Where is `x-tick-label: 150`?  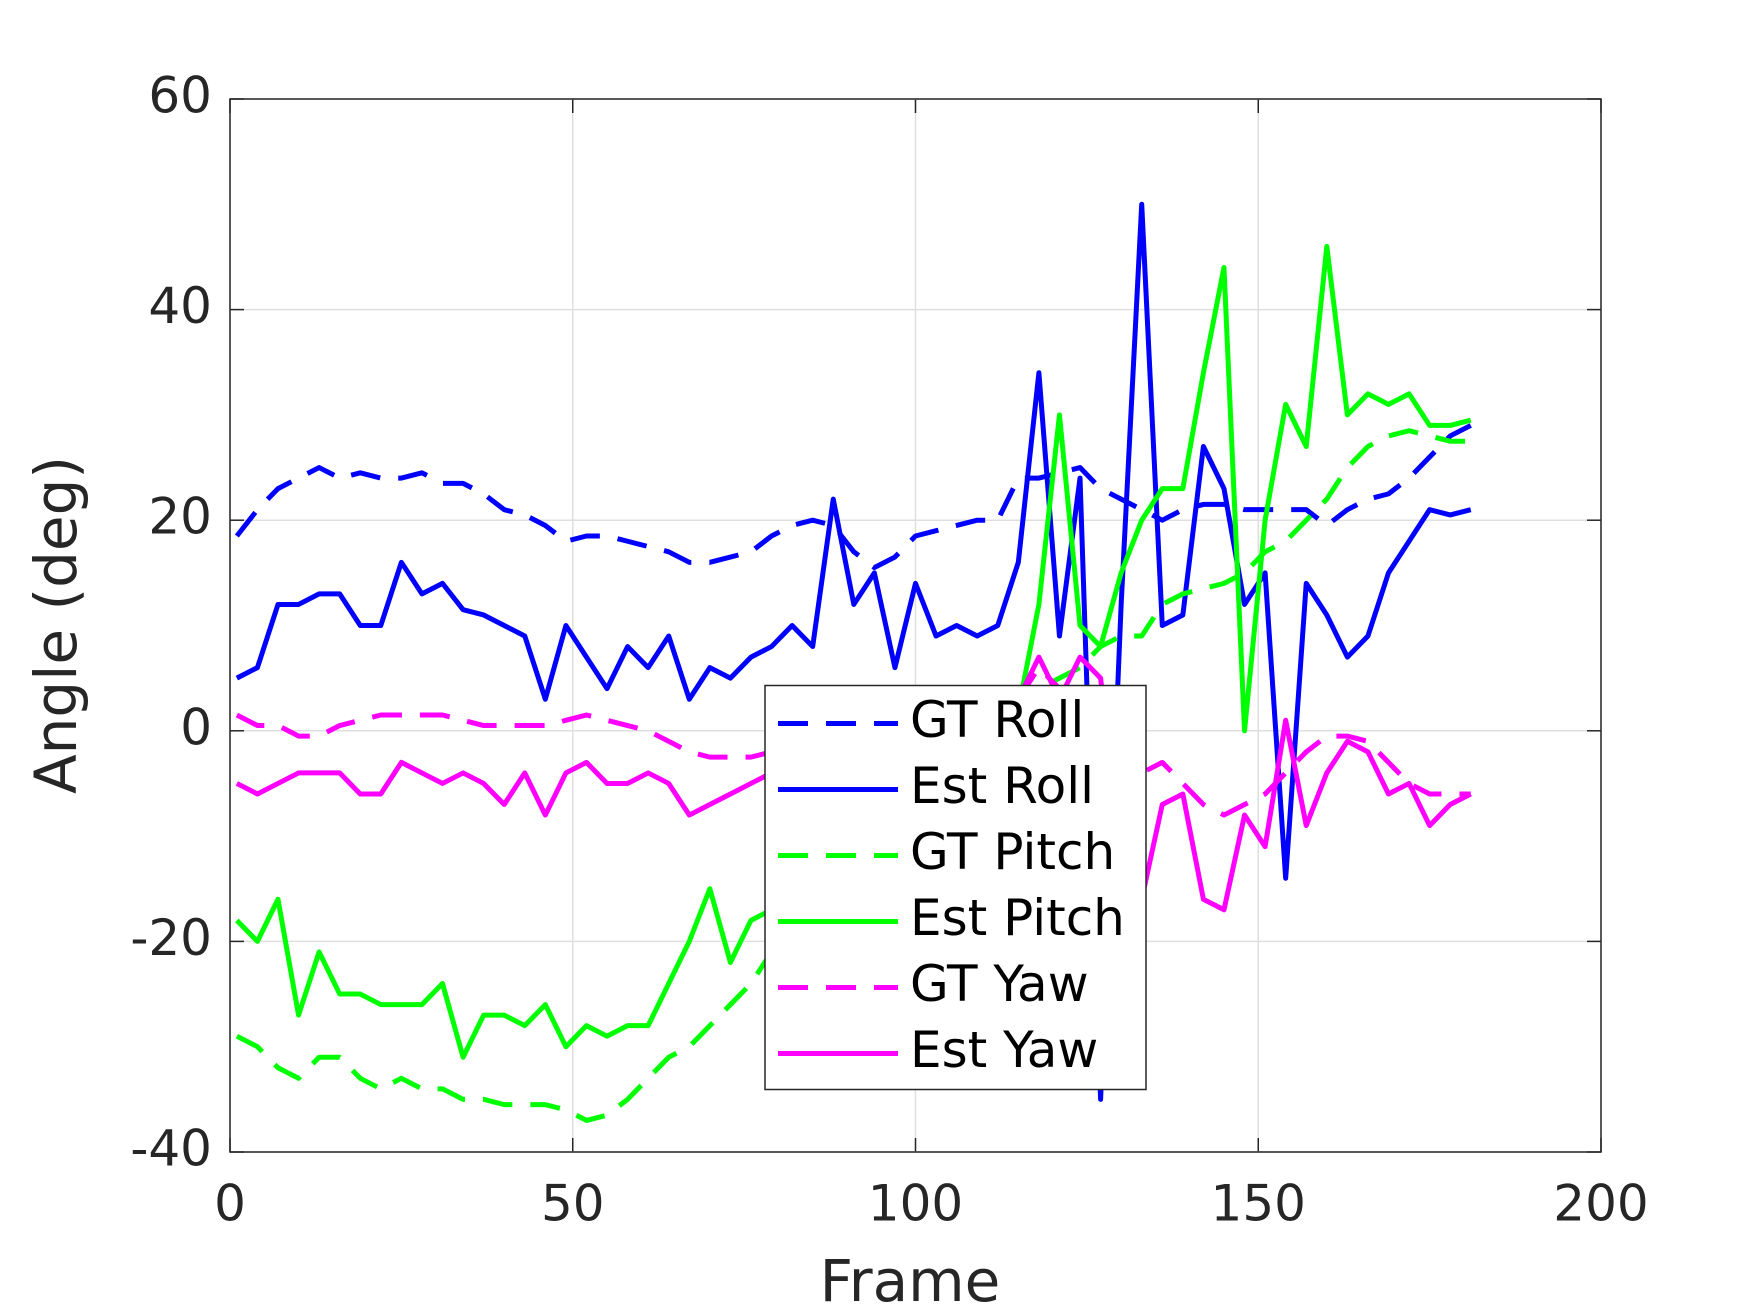
x-tick-label: 150 is located at coordinates (1258, 1204).